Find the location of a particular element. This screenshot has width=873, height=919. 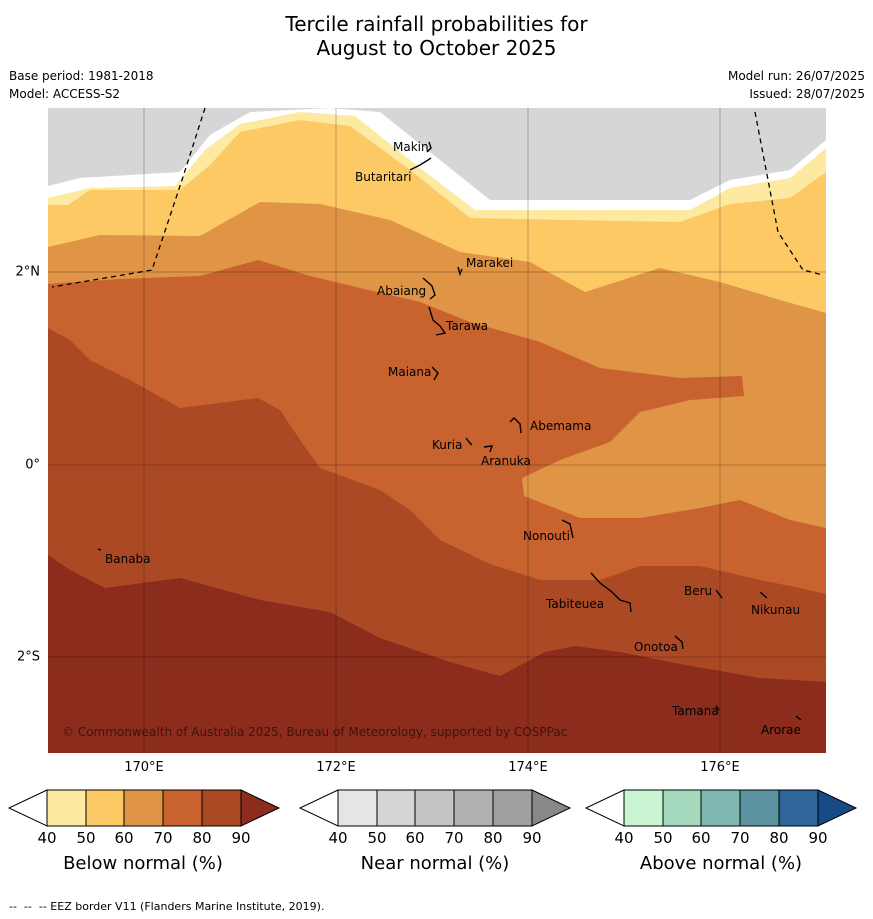

lat-label-2s: 2°S is located at coordinates (28, 657).